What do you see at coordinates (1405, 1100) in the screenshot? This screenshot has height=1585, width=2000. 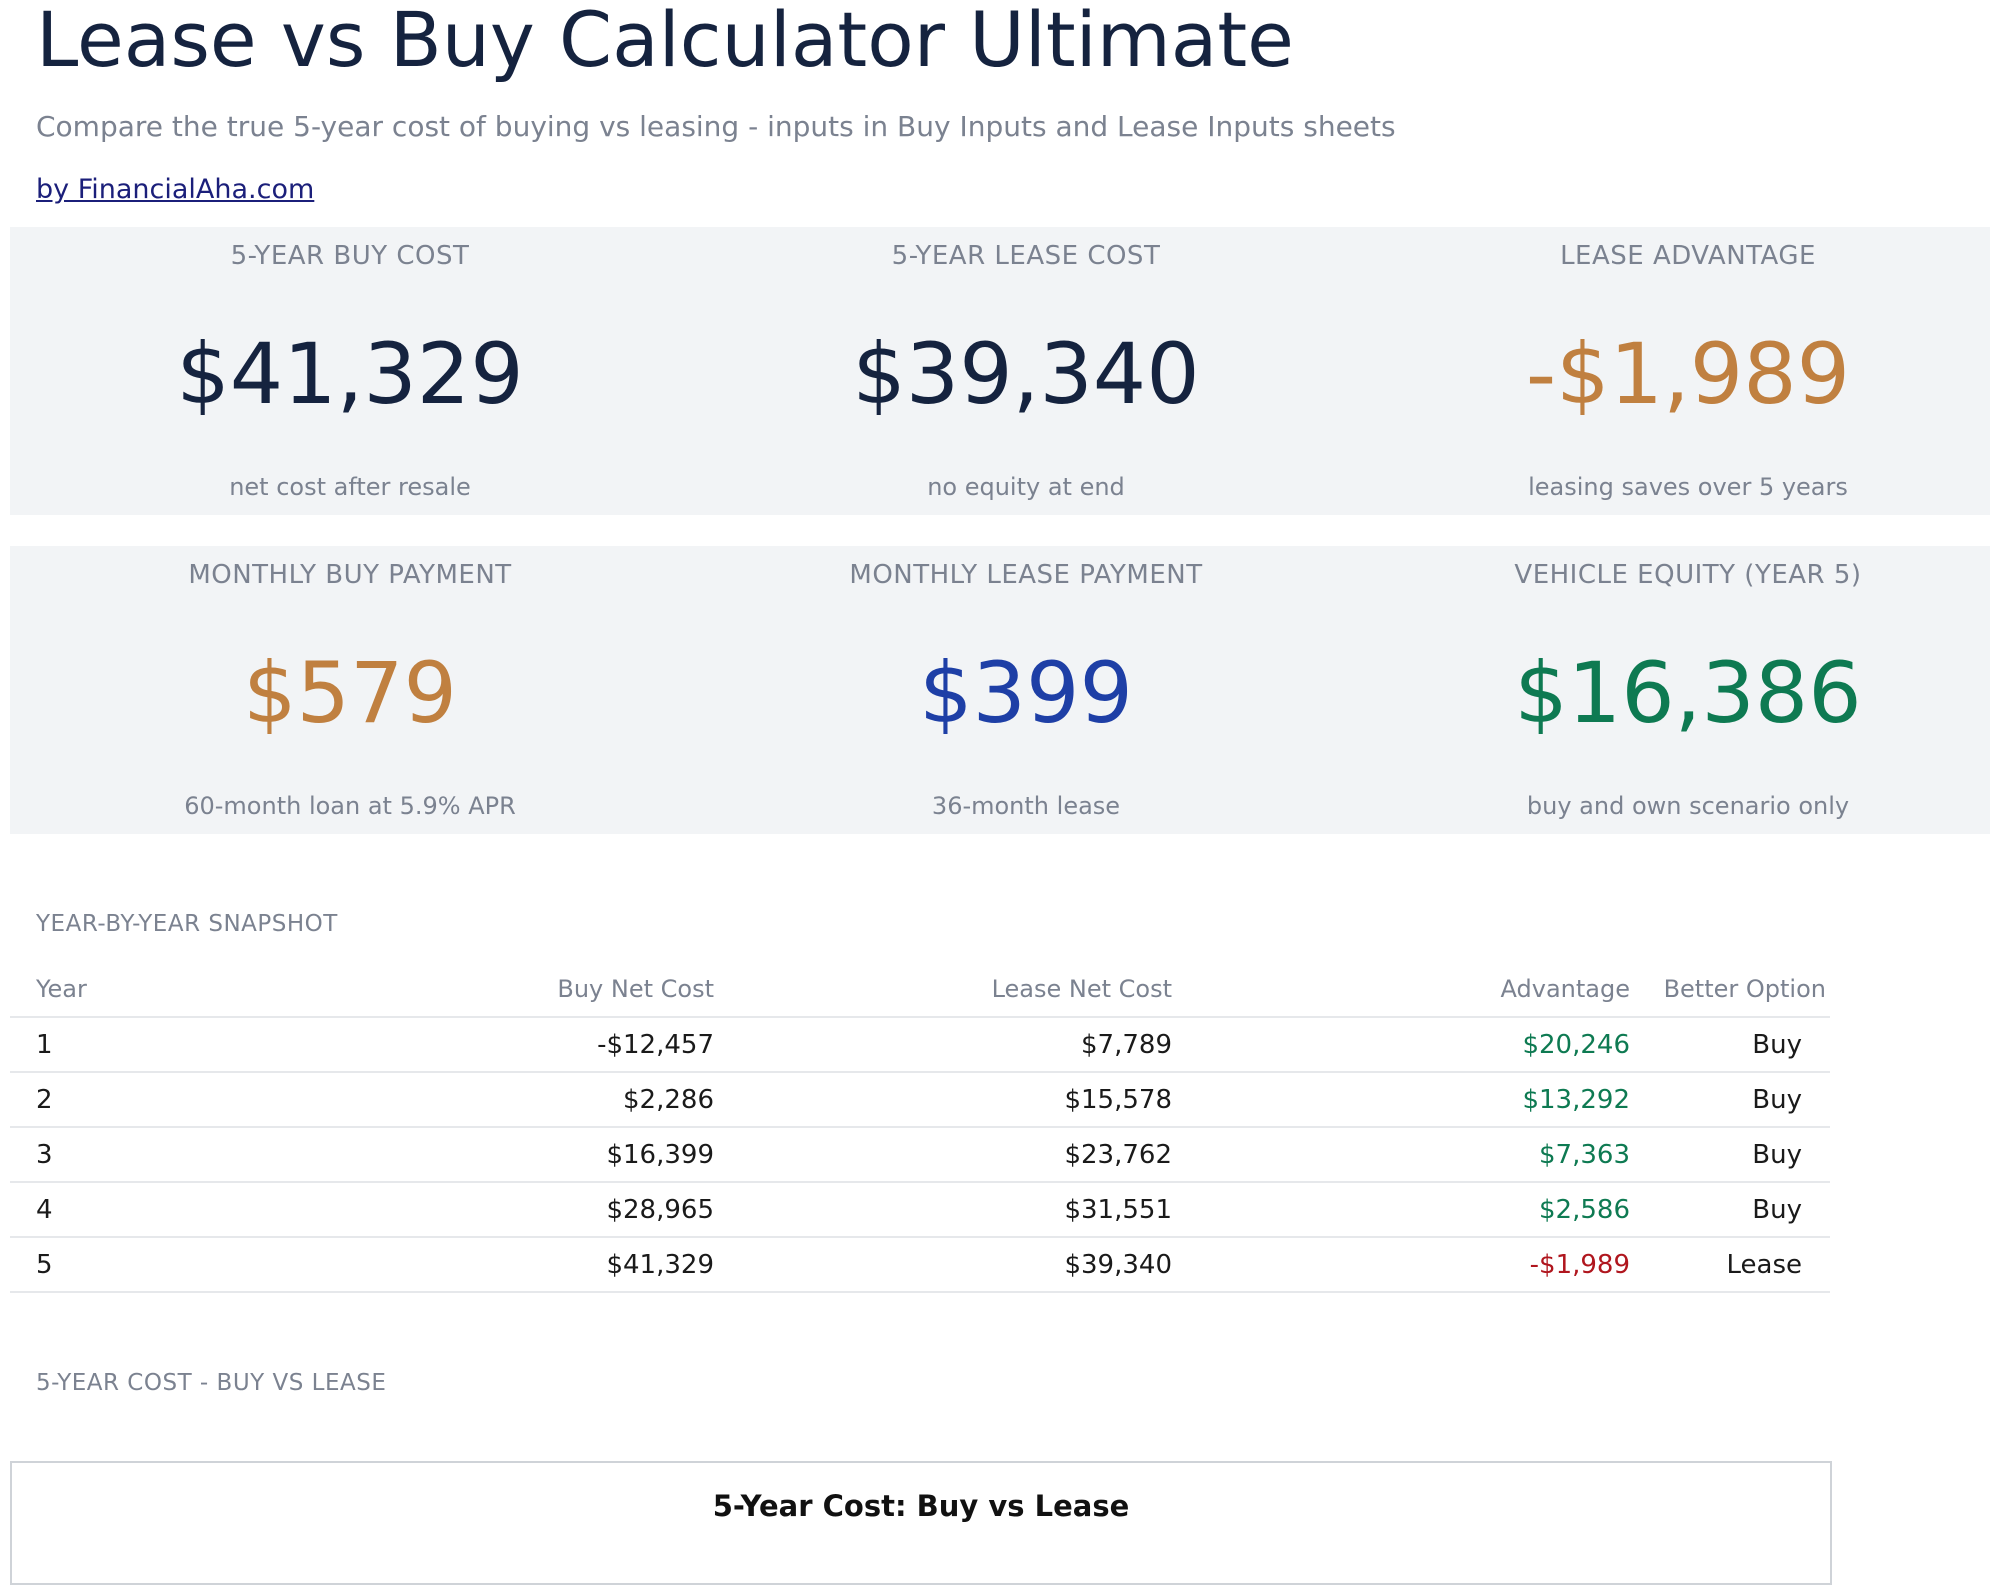 I see `cell-advantage: $13,292` at bounding box center [1405, 1100].